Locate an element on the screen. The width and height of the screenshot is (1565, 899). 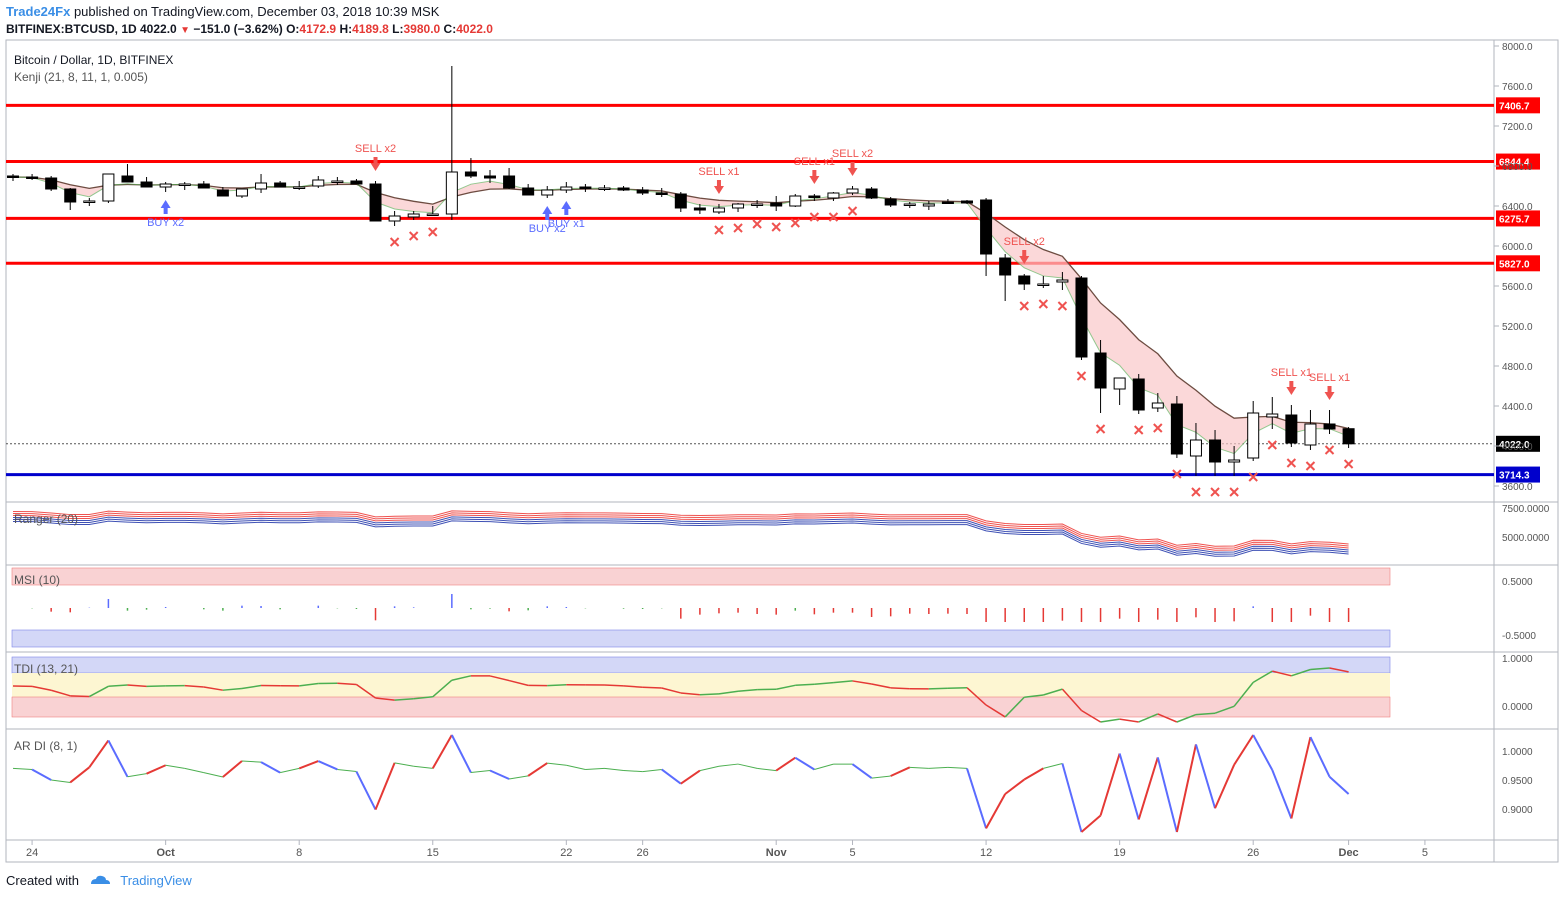
time-tick-label: 22 is located at coordinates (566, 853).